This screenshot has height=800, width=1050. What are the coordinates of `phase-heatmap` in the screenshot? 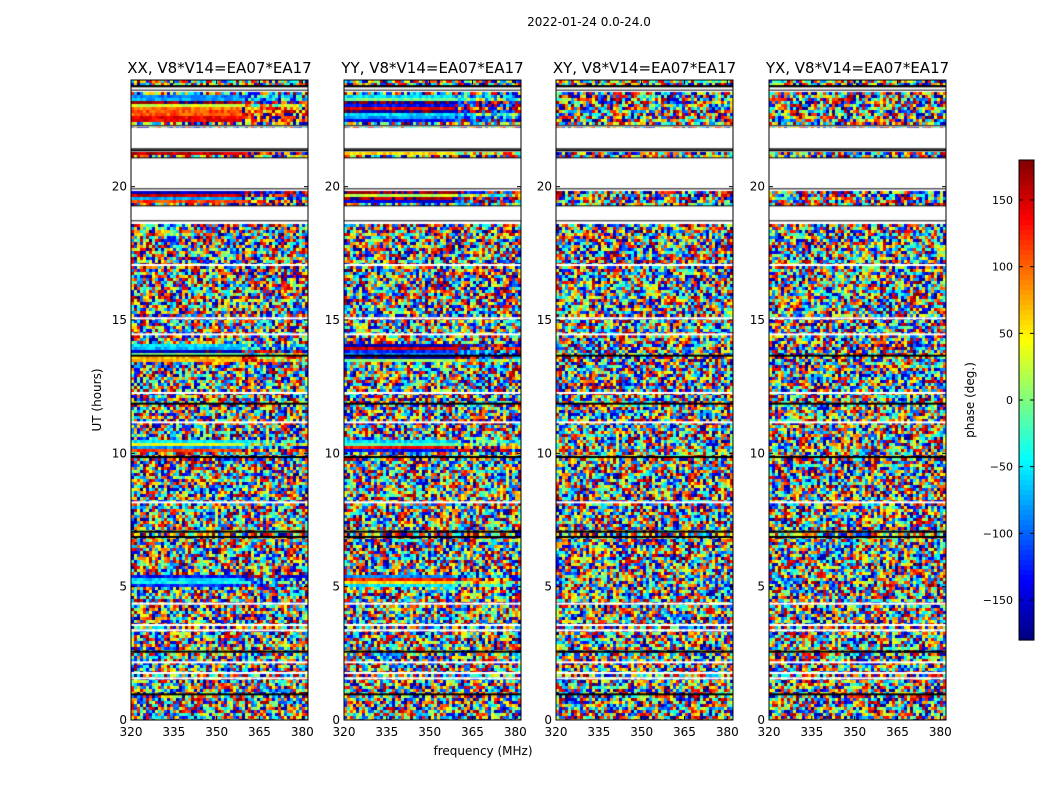 It's located at (857, 400).